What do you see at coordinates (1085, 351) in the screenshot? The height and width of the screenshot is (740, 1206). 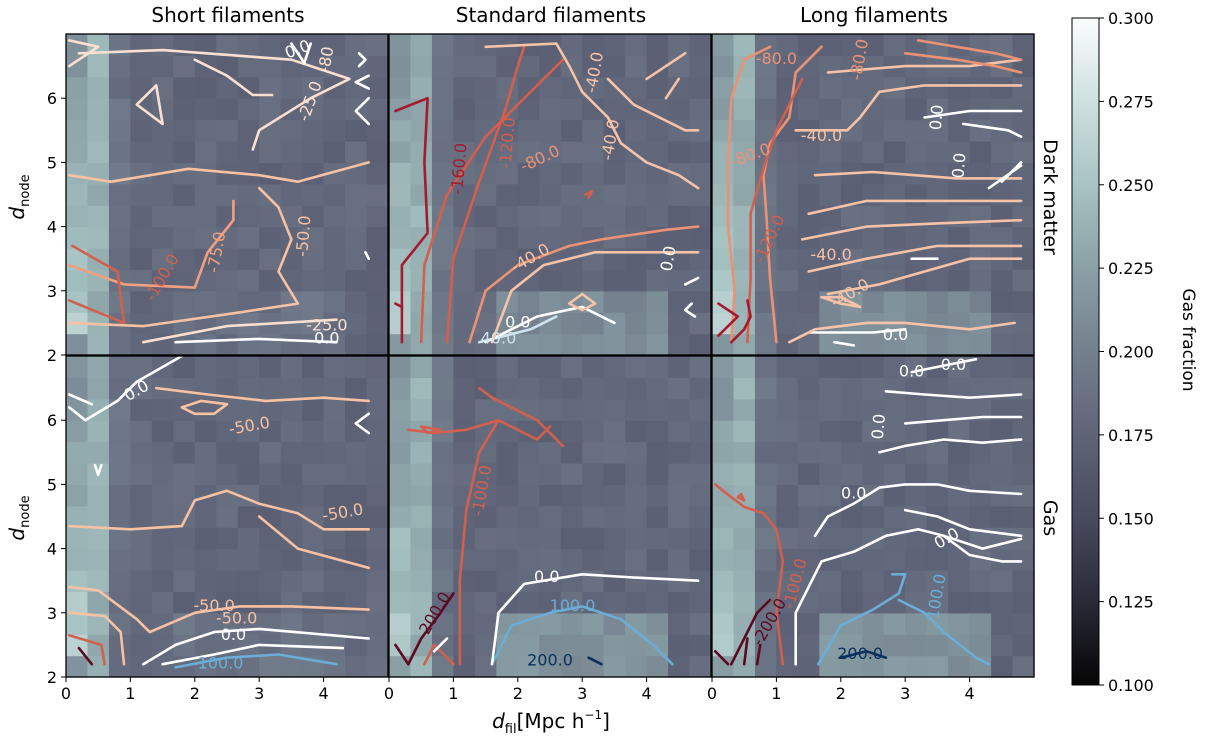 I see `colorbar-gradient` at bounding box center [1085, 351].